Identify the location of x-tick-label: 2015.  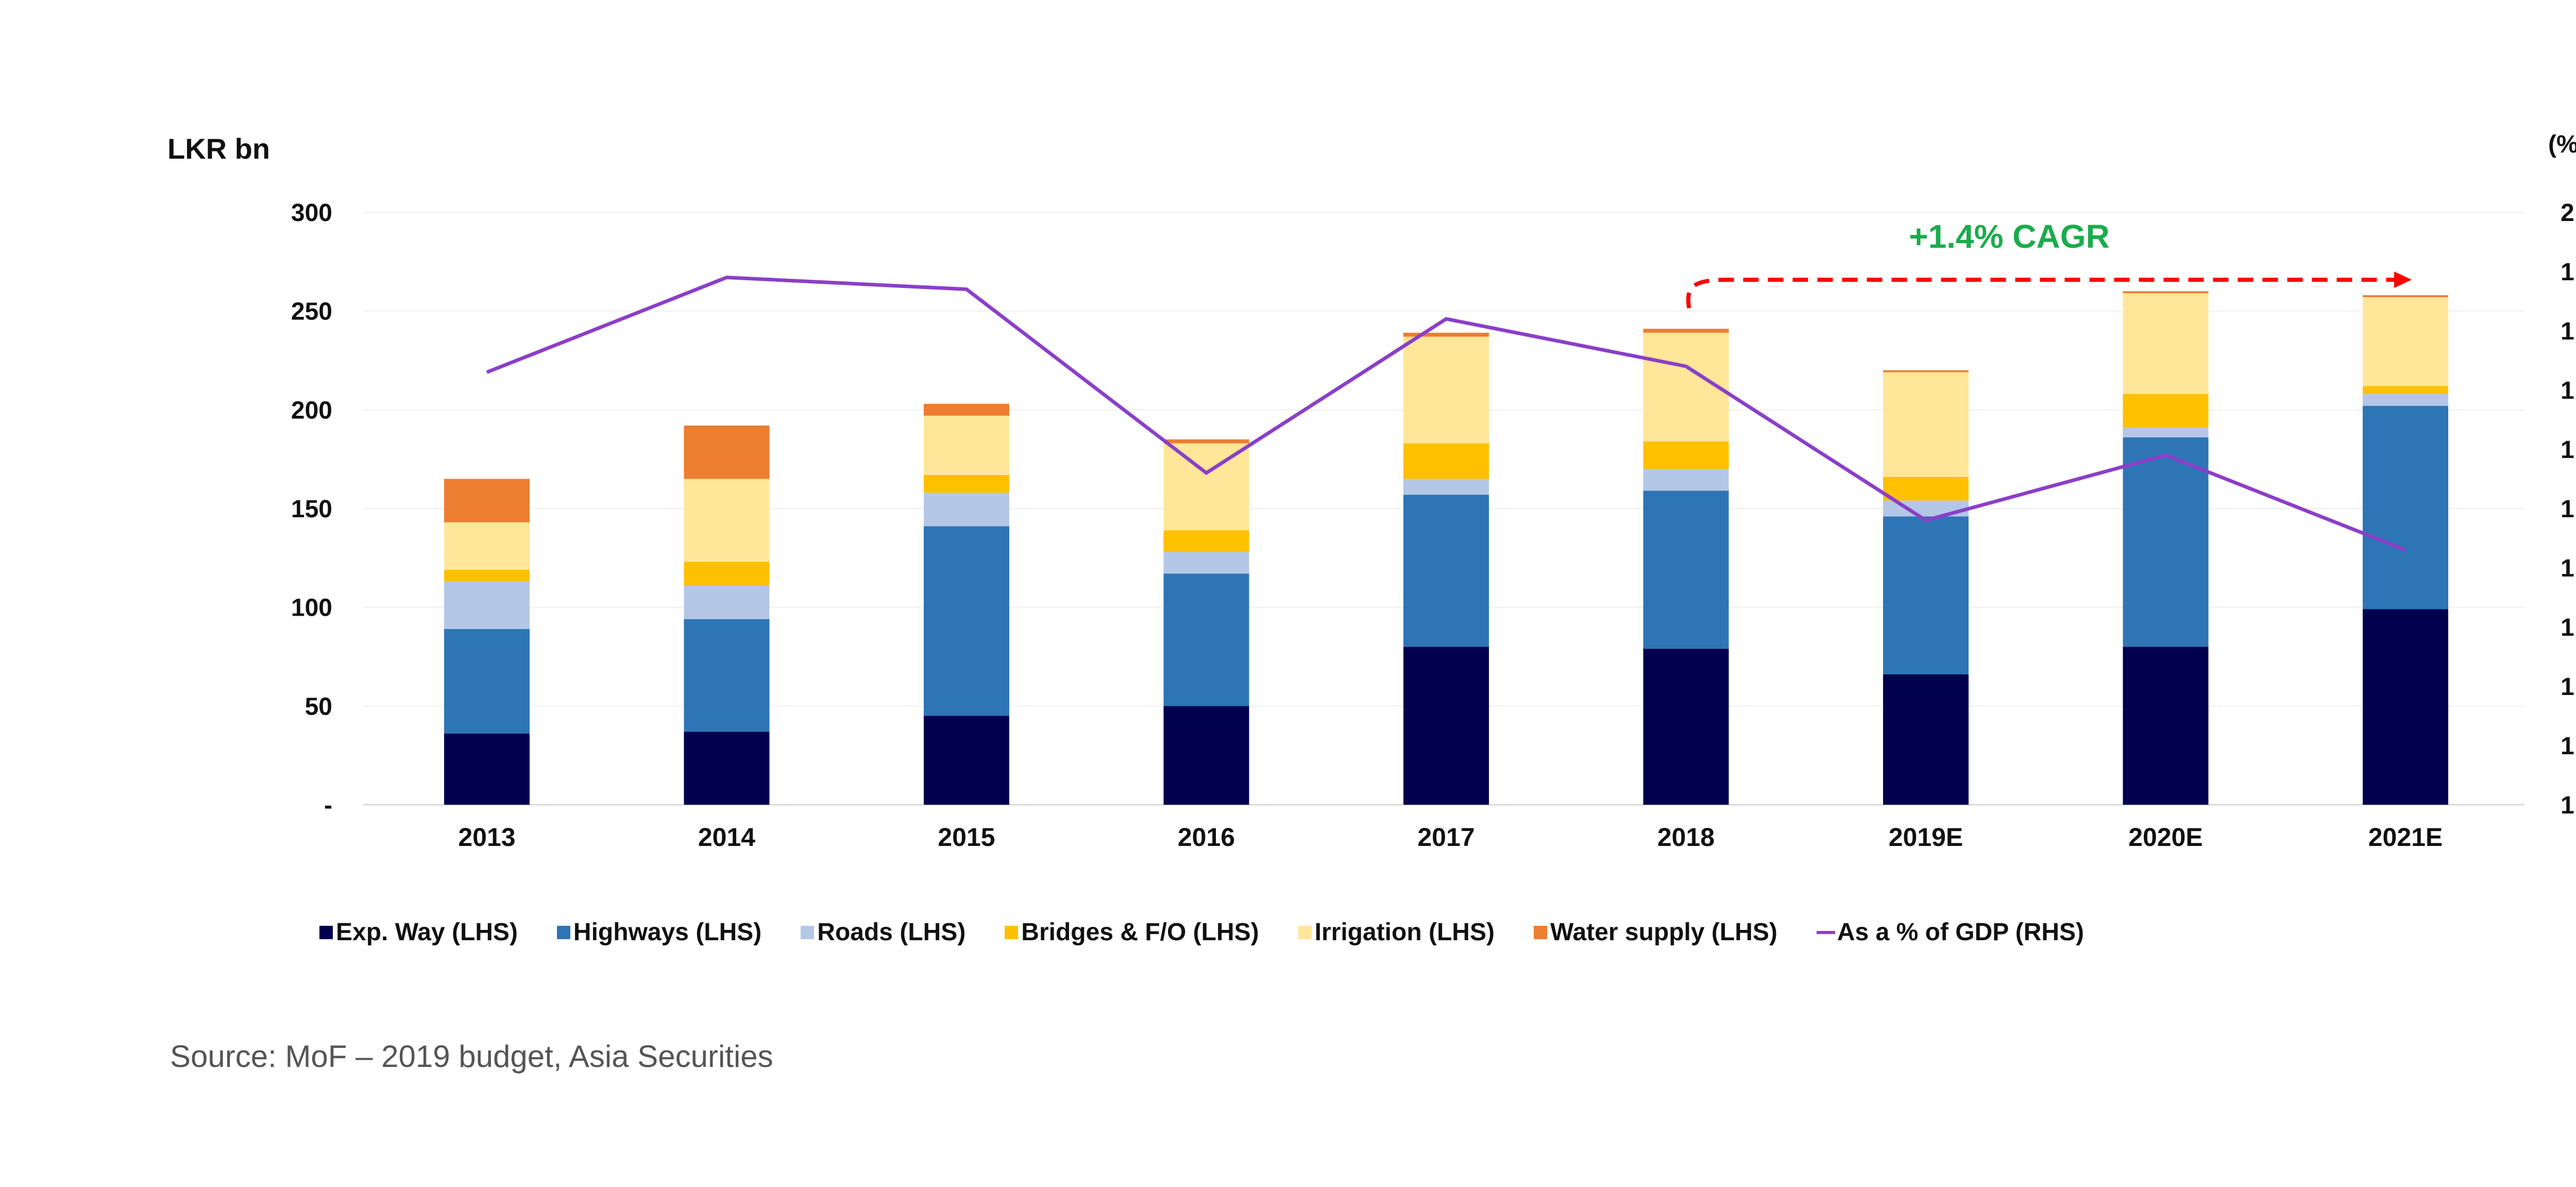
(966, 837).